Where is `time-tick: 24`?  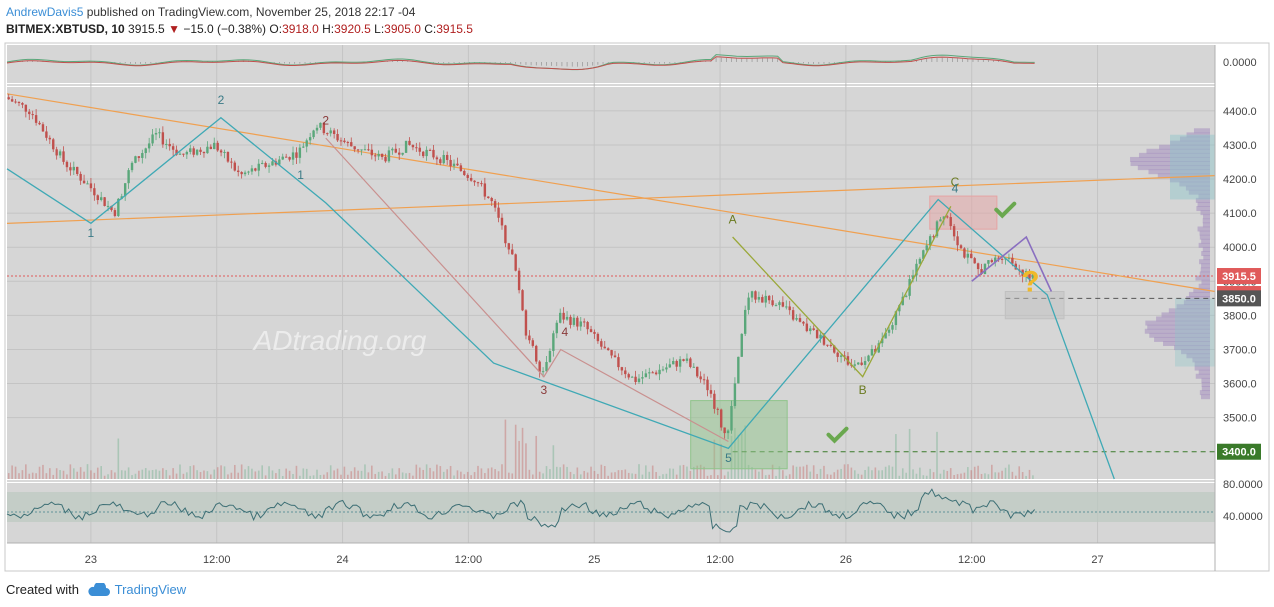
time-tick: 24 is located at coordinates (342, 560).